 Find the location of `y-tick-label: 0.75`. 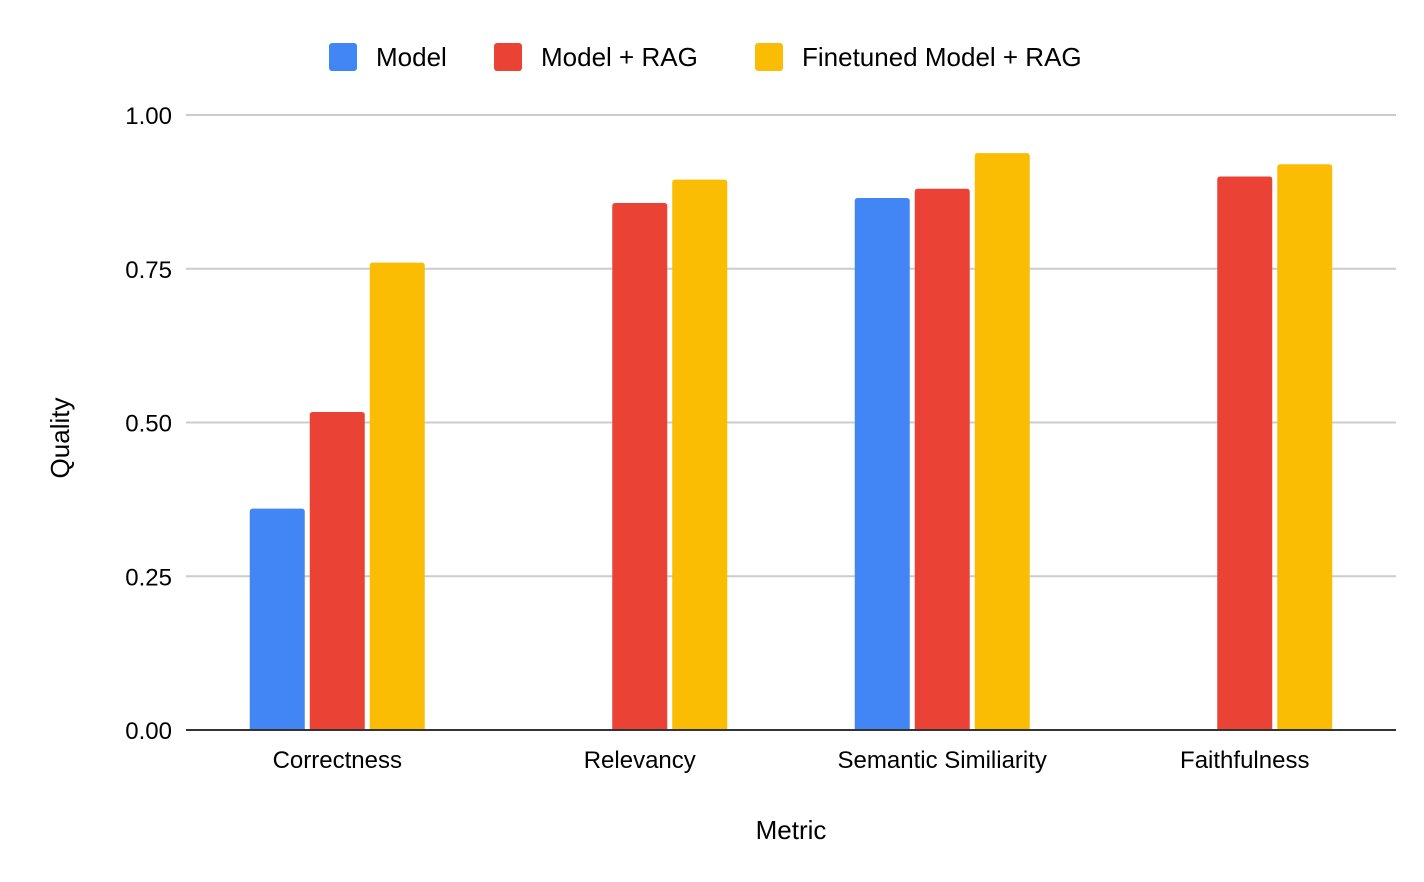

y-tick-label: 0.75 is located at coordinates (148, 270).